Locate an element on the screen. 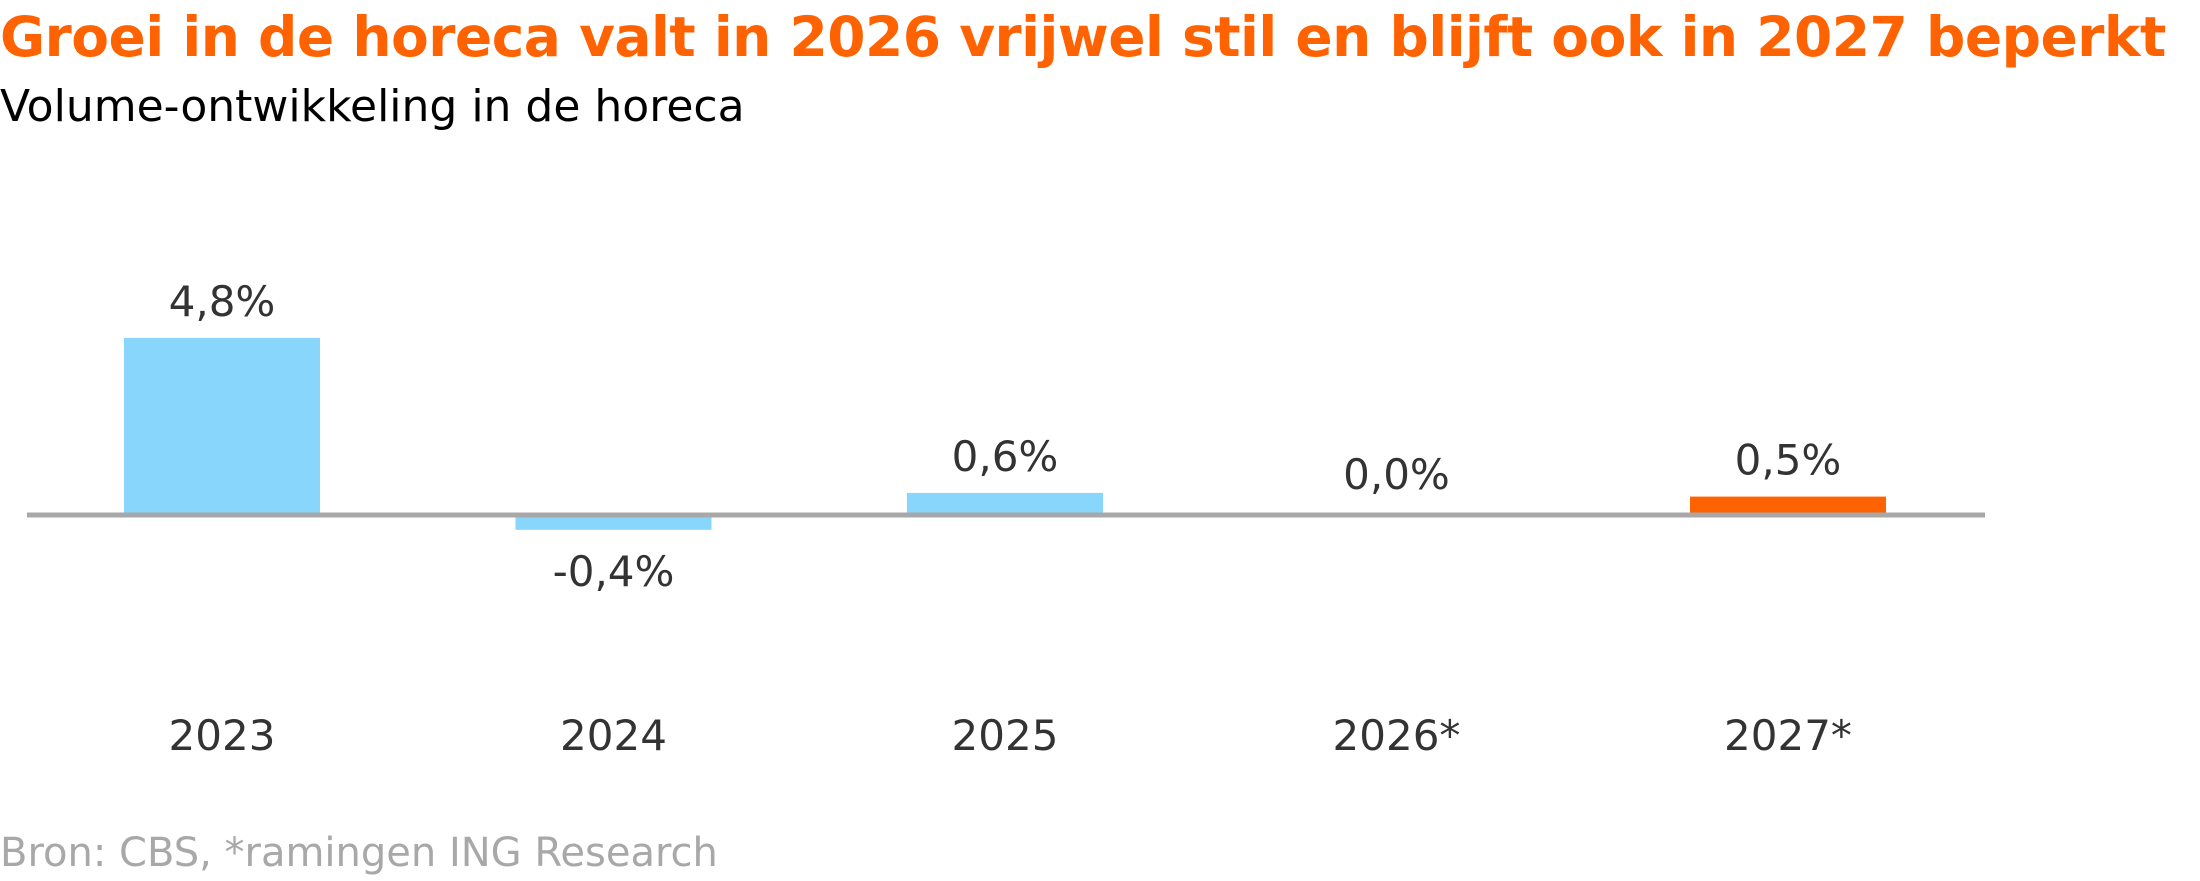 This screenshot has height=881, width=2200. chart-subtitle: Volume-ontwikkeling in de horeca is located at coordinates (372, 106).